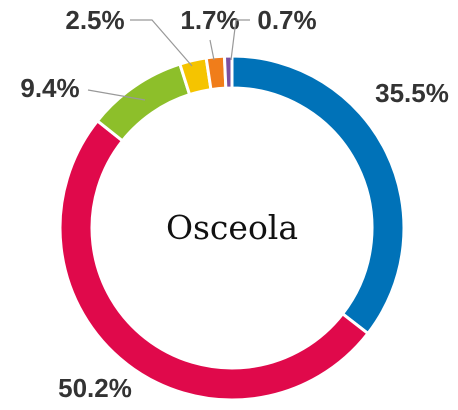 The image size is (458, 410). What do you see at coordinates (209, 20) in the screenshot?
I see `data-label: 1.7%` at bounding box center [209, 20].